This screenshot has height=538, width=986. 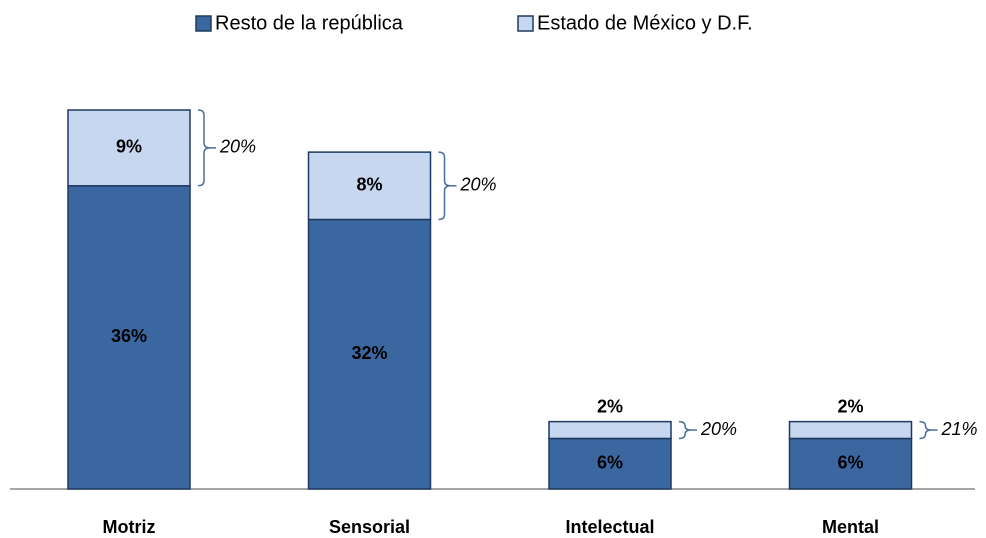 I want to click on data-label: 36%, so click(x=129, y=336).